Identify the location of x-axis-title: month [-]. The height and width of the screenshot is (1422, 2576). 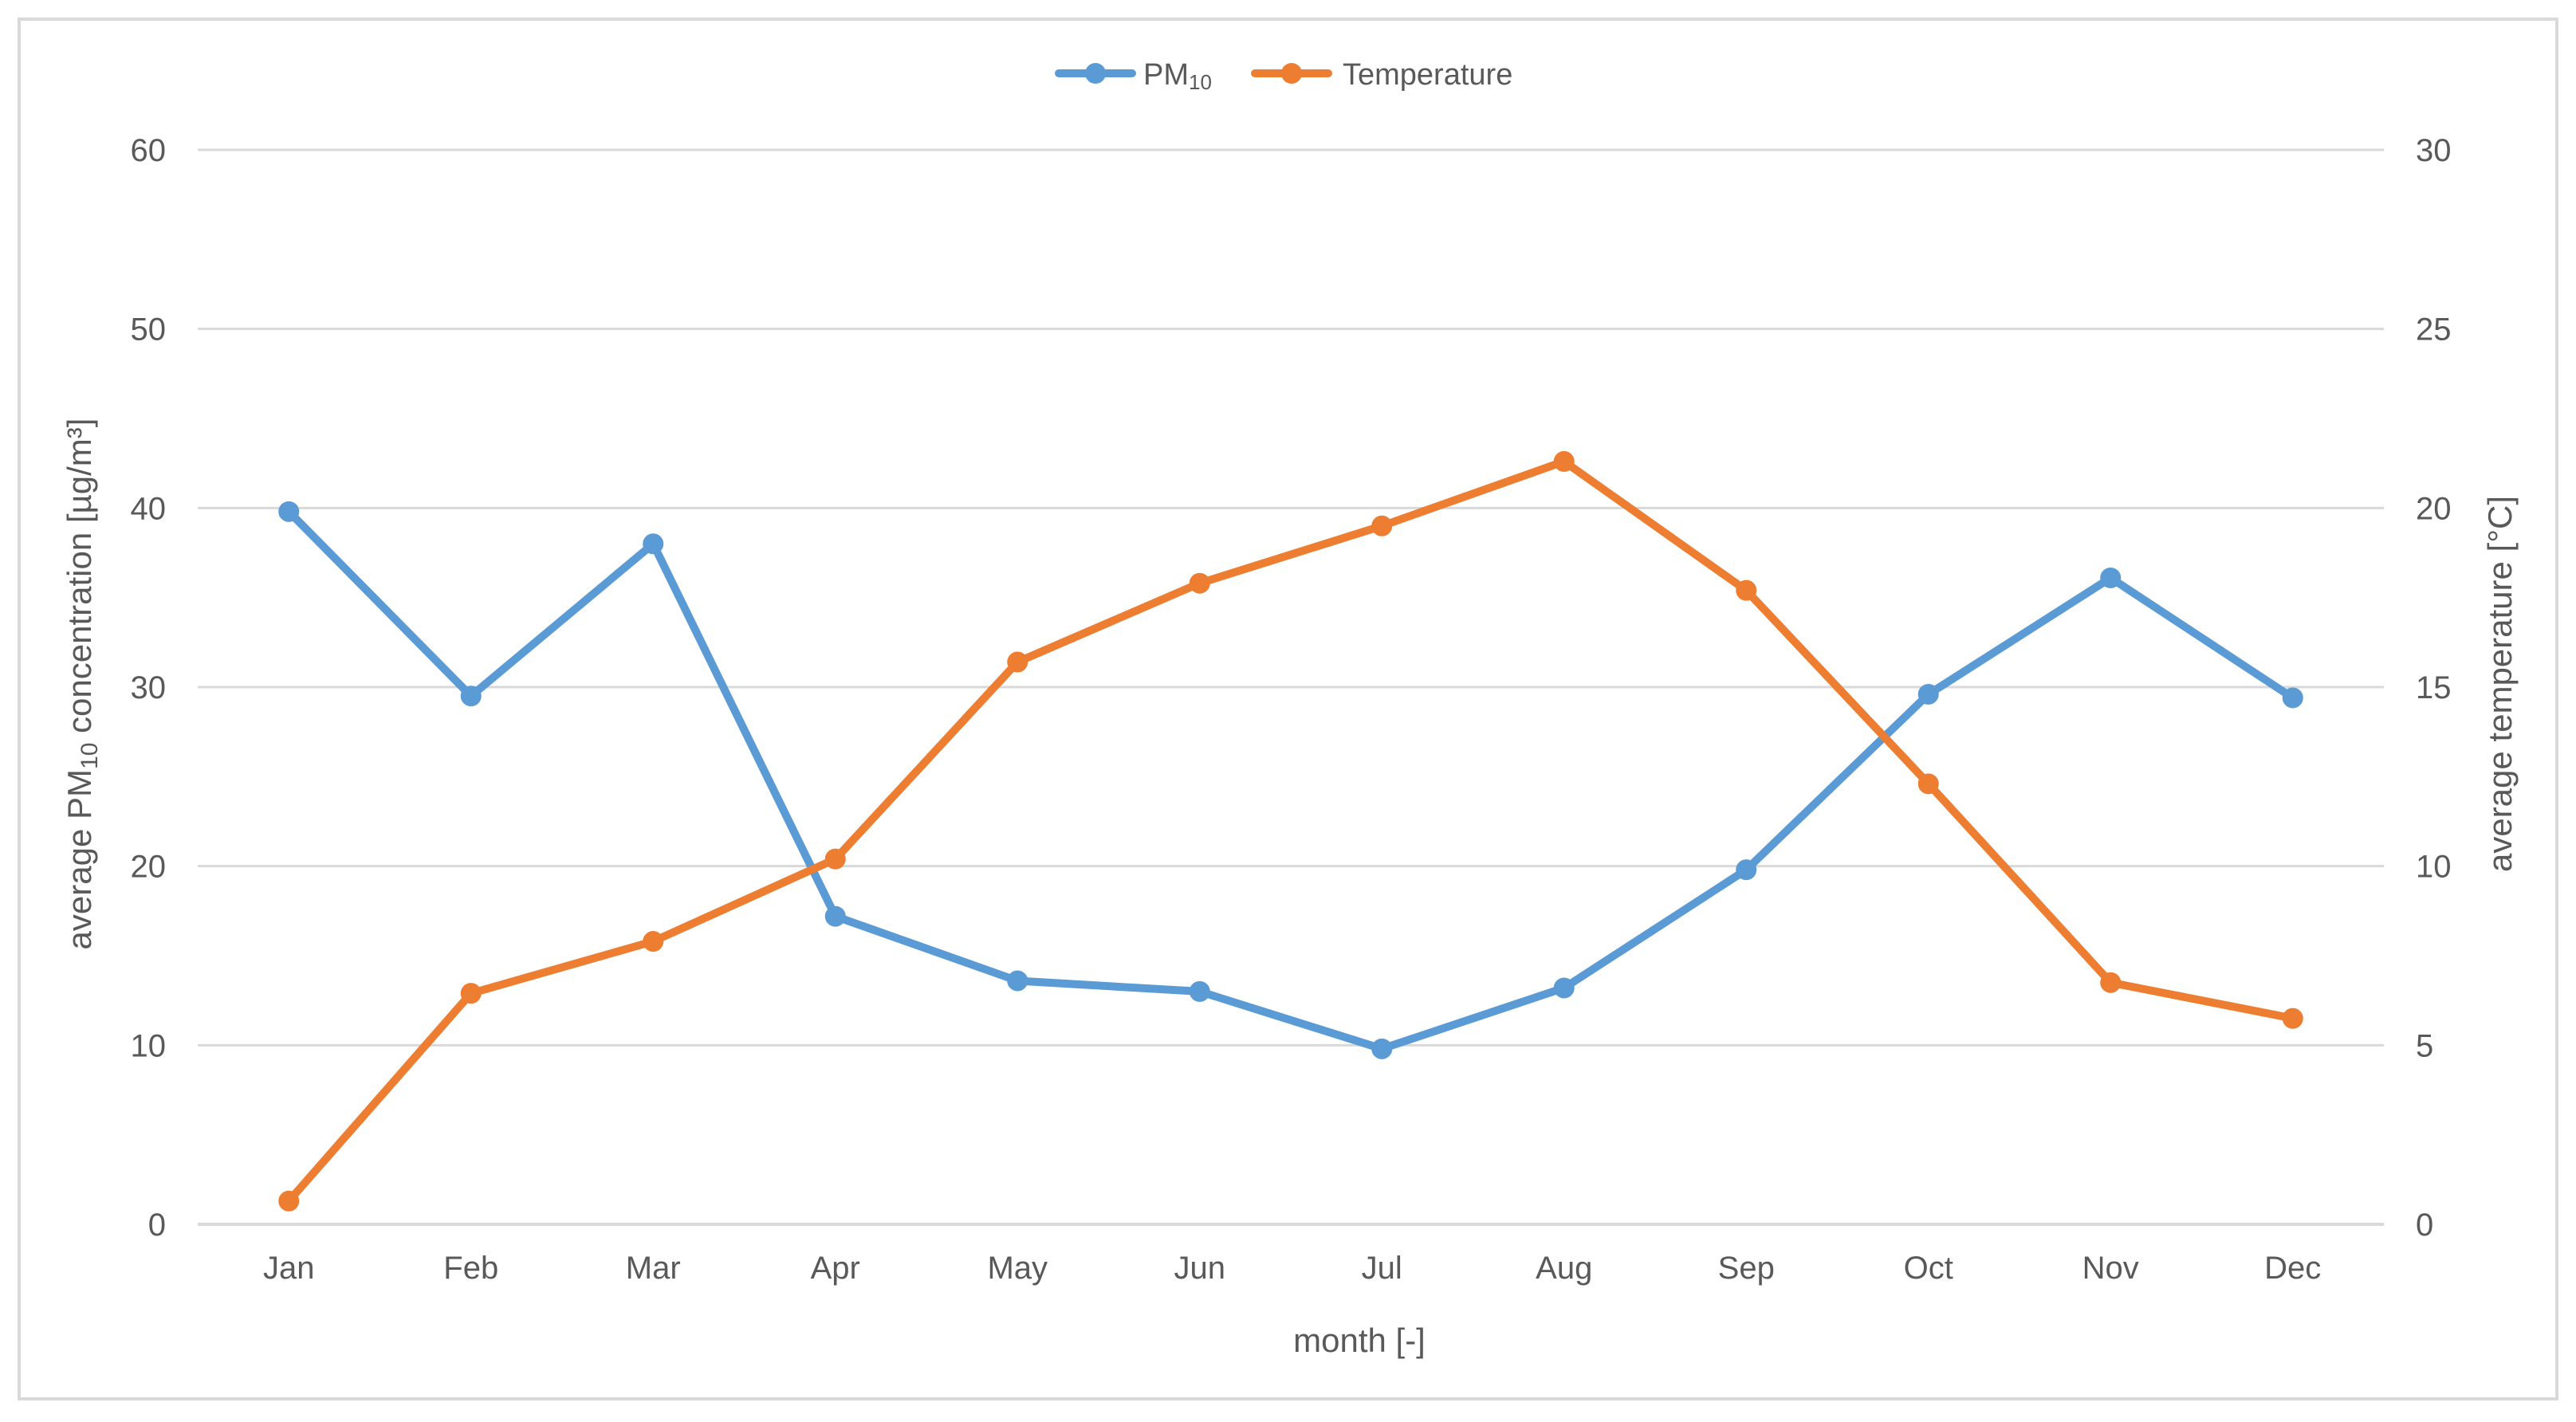
(1360, 1341).